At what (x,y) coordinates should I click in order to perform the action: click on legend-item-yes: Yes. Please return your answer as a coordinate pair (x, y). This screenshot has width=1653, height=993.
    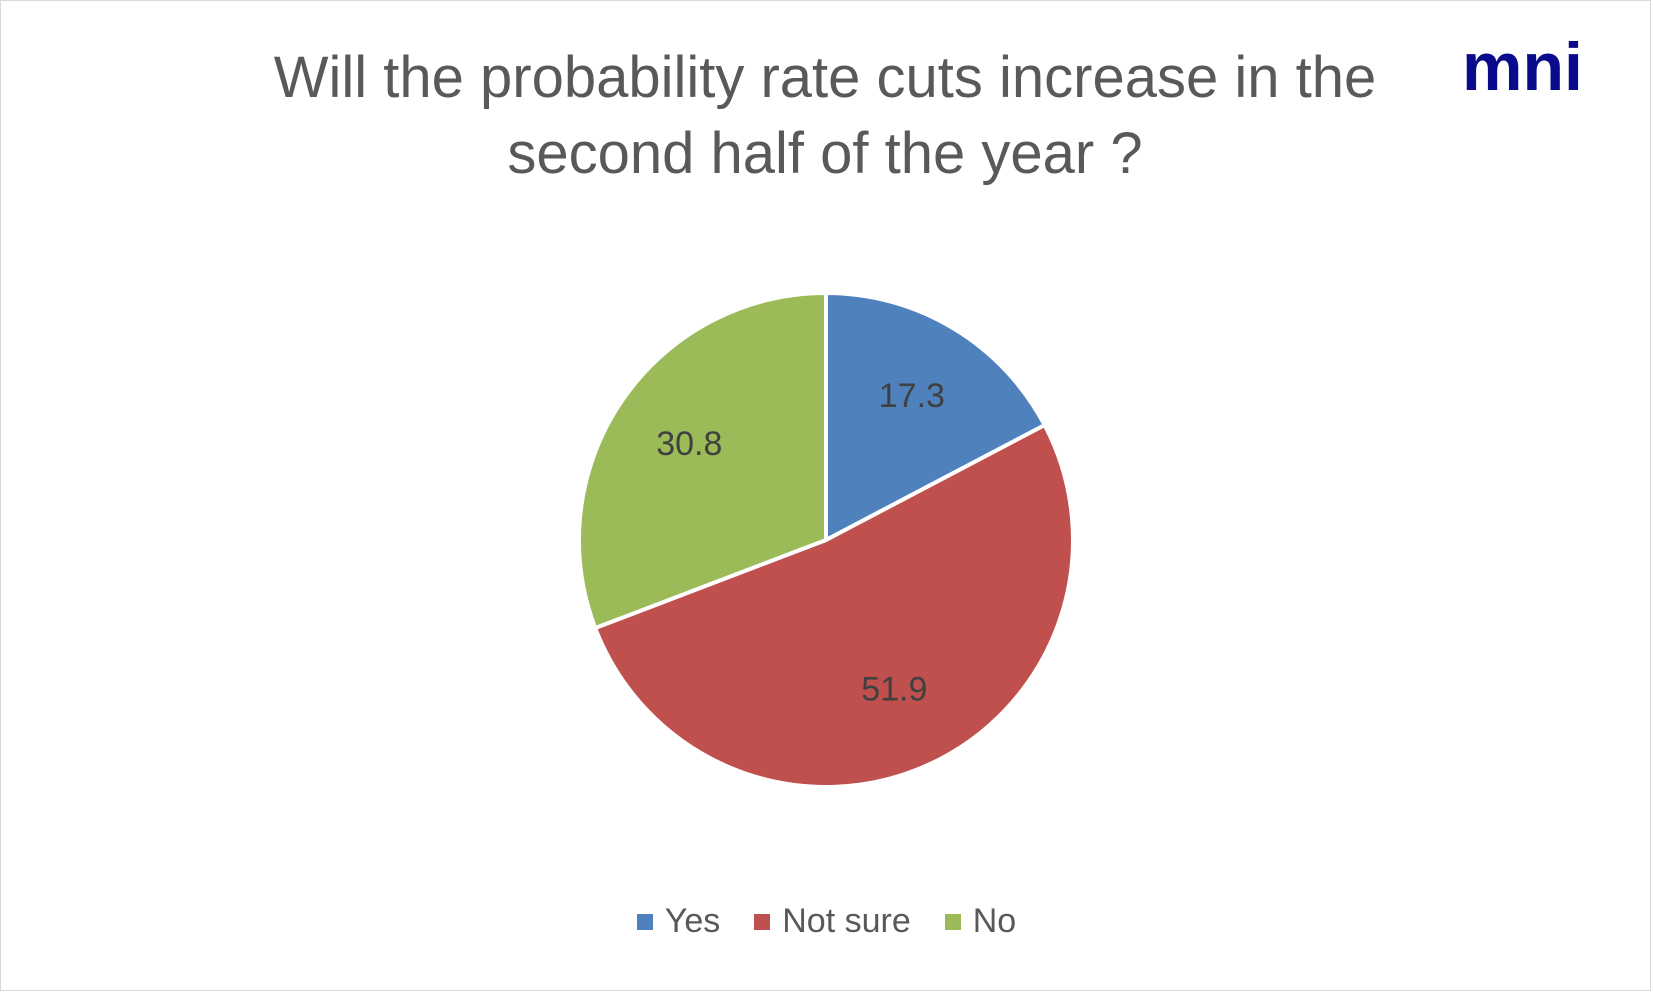
    Looking at the image, I should click on (678, 921).